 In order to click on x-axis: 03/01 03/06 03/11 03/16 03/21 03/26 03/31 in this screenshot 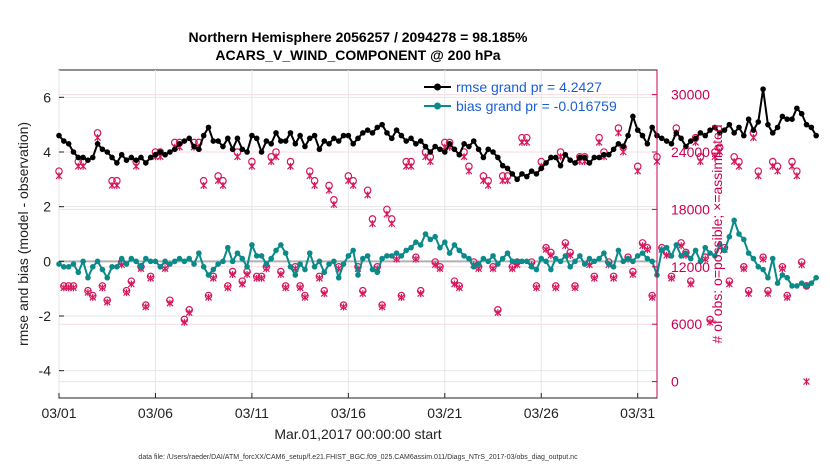, I will do `click(348, 407)`.